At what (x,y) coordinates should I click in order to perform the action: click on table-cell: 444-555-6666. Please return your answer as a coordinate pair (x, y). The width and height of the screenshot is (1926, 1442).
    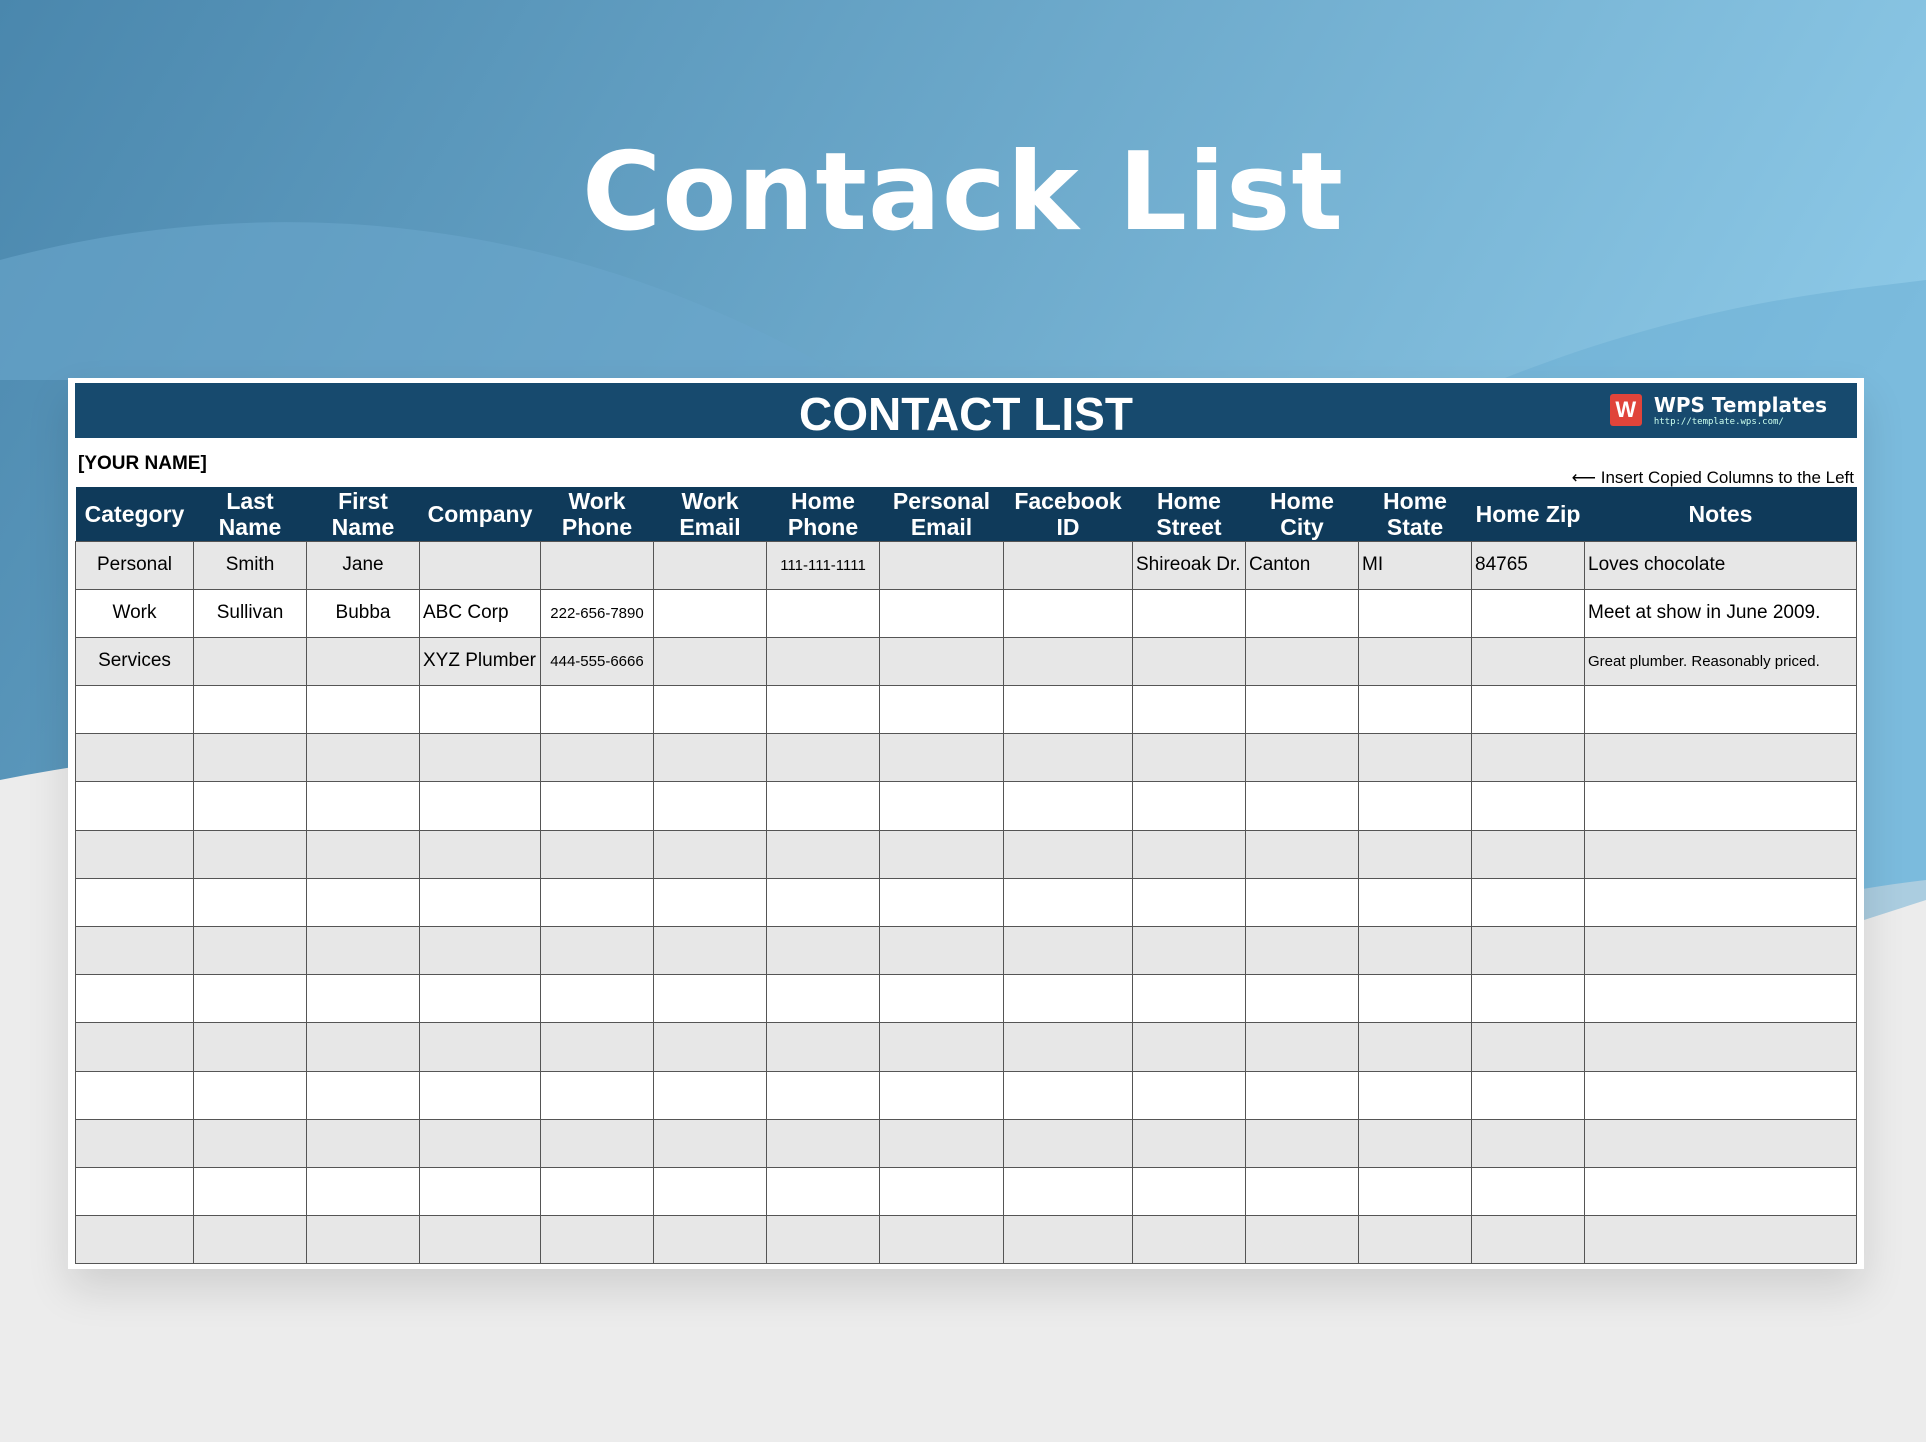
    Looking at the image, I should click on (597, 661).